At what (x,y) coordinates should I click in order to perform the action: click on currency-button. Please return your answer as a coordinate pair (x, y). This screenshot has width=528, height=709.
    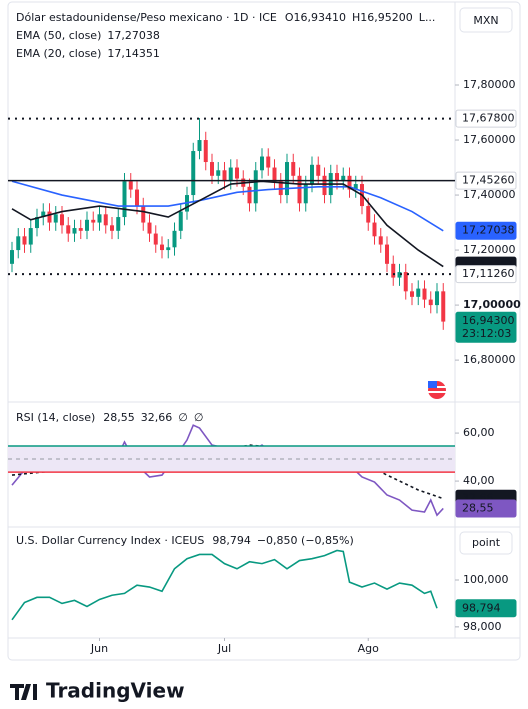
    Looking at the image, I should click on (486, 20).